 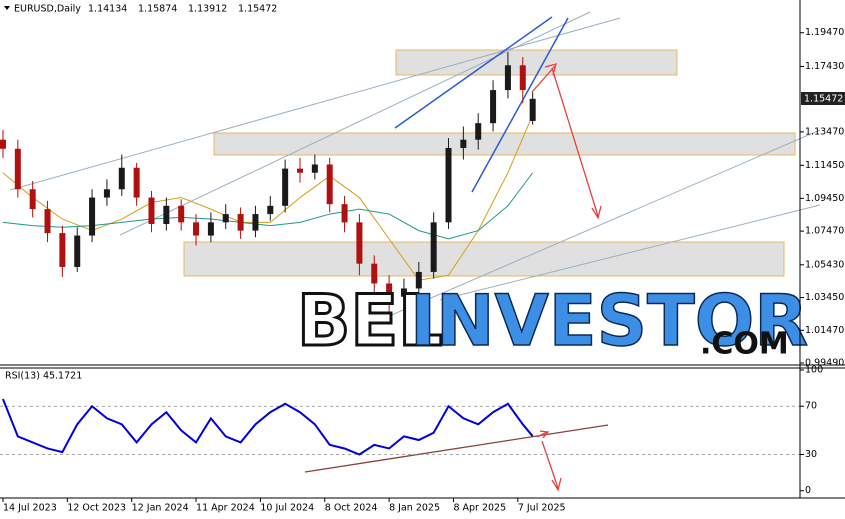 What do you see at coordinates (96, 508) in the screenshot?
I see `x-tick-label: 12 Oct 2023` at bounding box center [96, 508].